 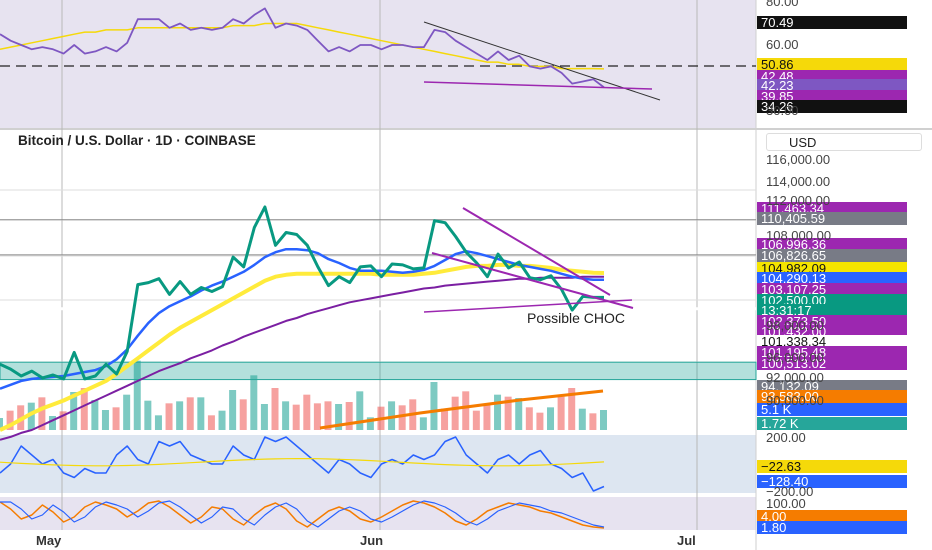 I want to click on price-tick-5: 96,000.00, so click(x=795, y=357).